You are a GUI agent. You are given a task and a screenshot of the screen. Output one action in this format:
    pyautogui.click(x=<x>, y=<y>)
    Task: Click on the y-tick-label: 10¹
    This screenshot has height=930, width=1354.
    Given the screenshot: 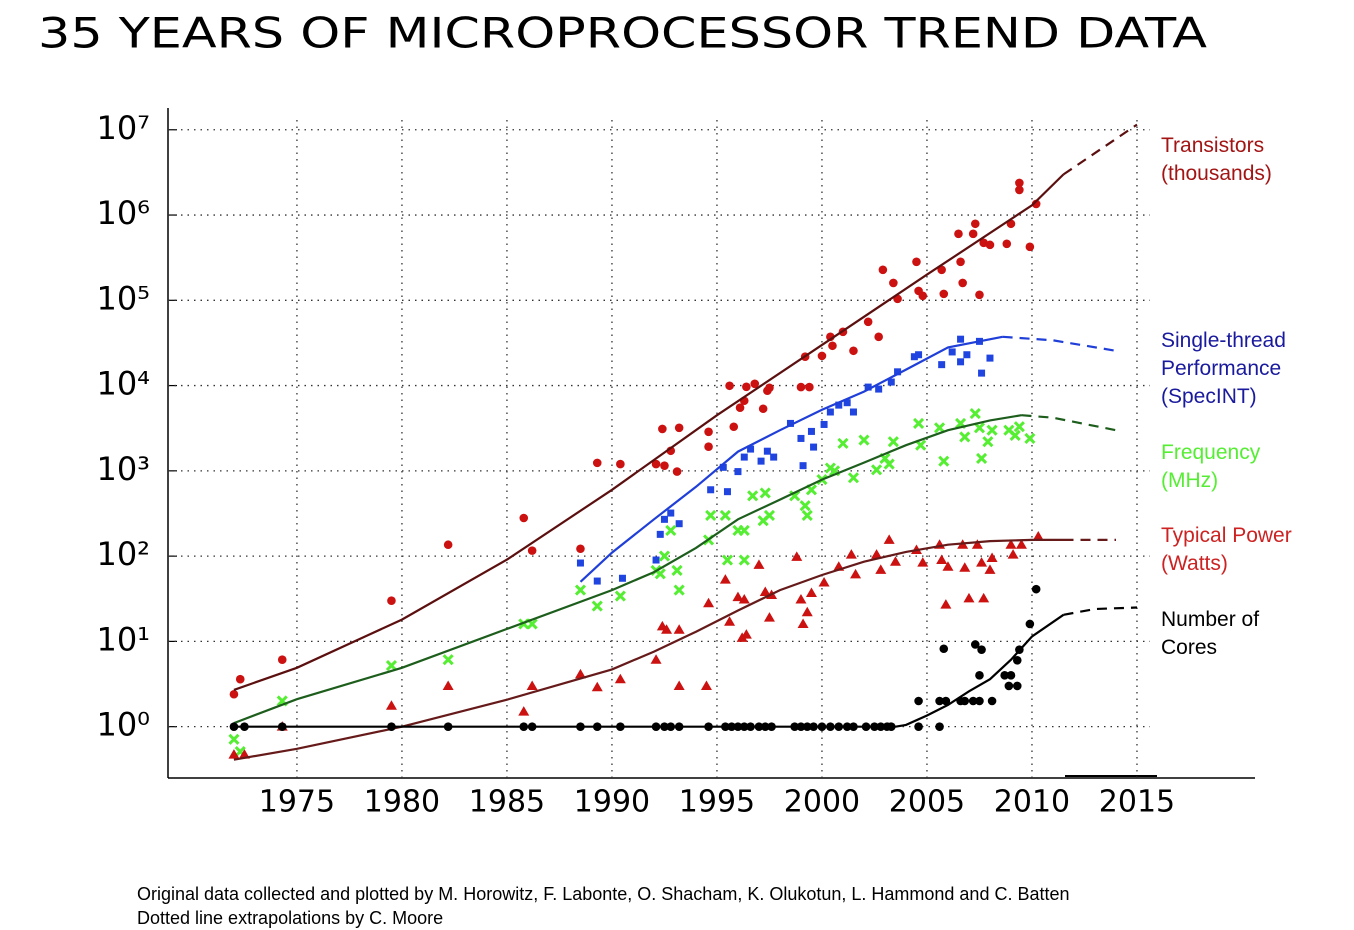 What is the action you would take?
    pyautogui.click(x=123, y=639)
    